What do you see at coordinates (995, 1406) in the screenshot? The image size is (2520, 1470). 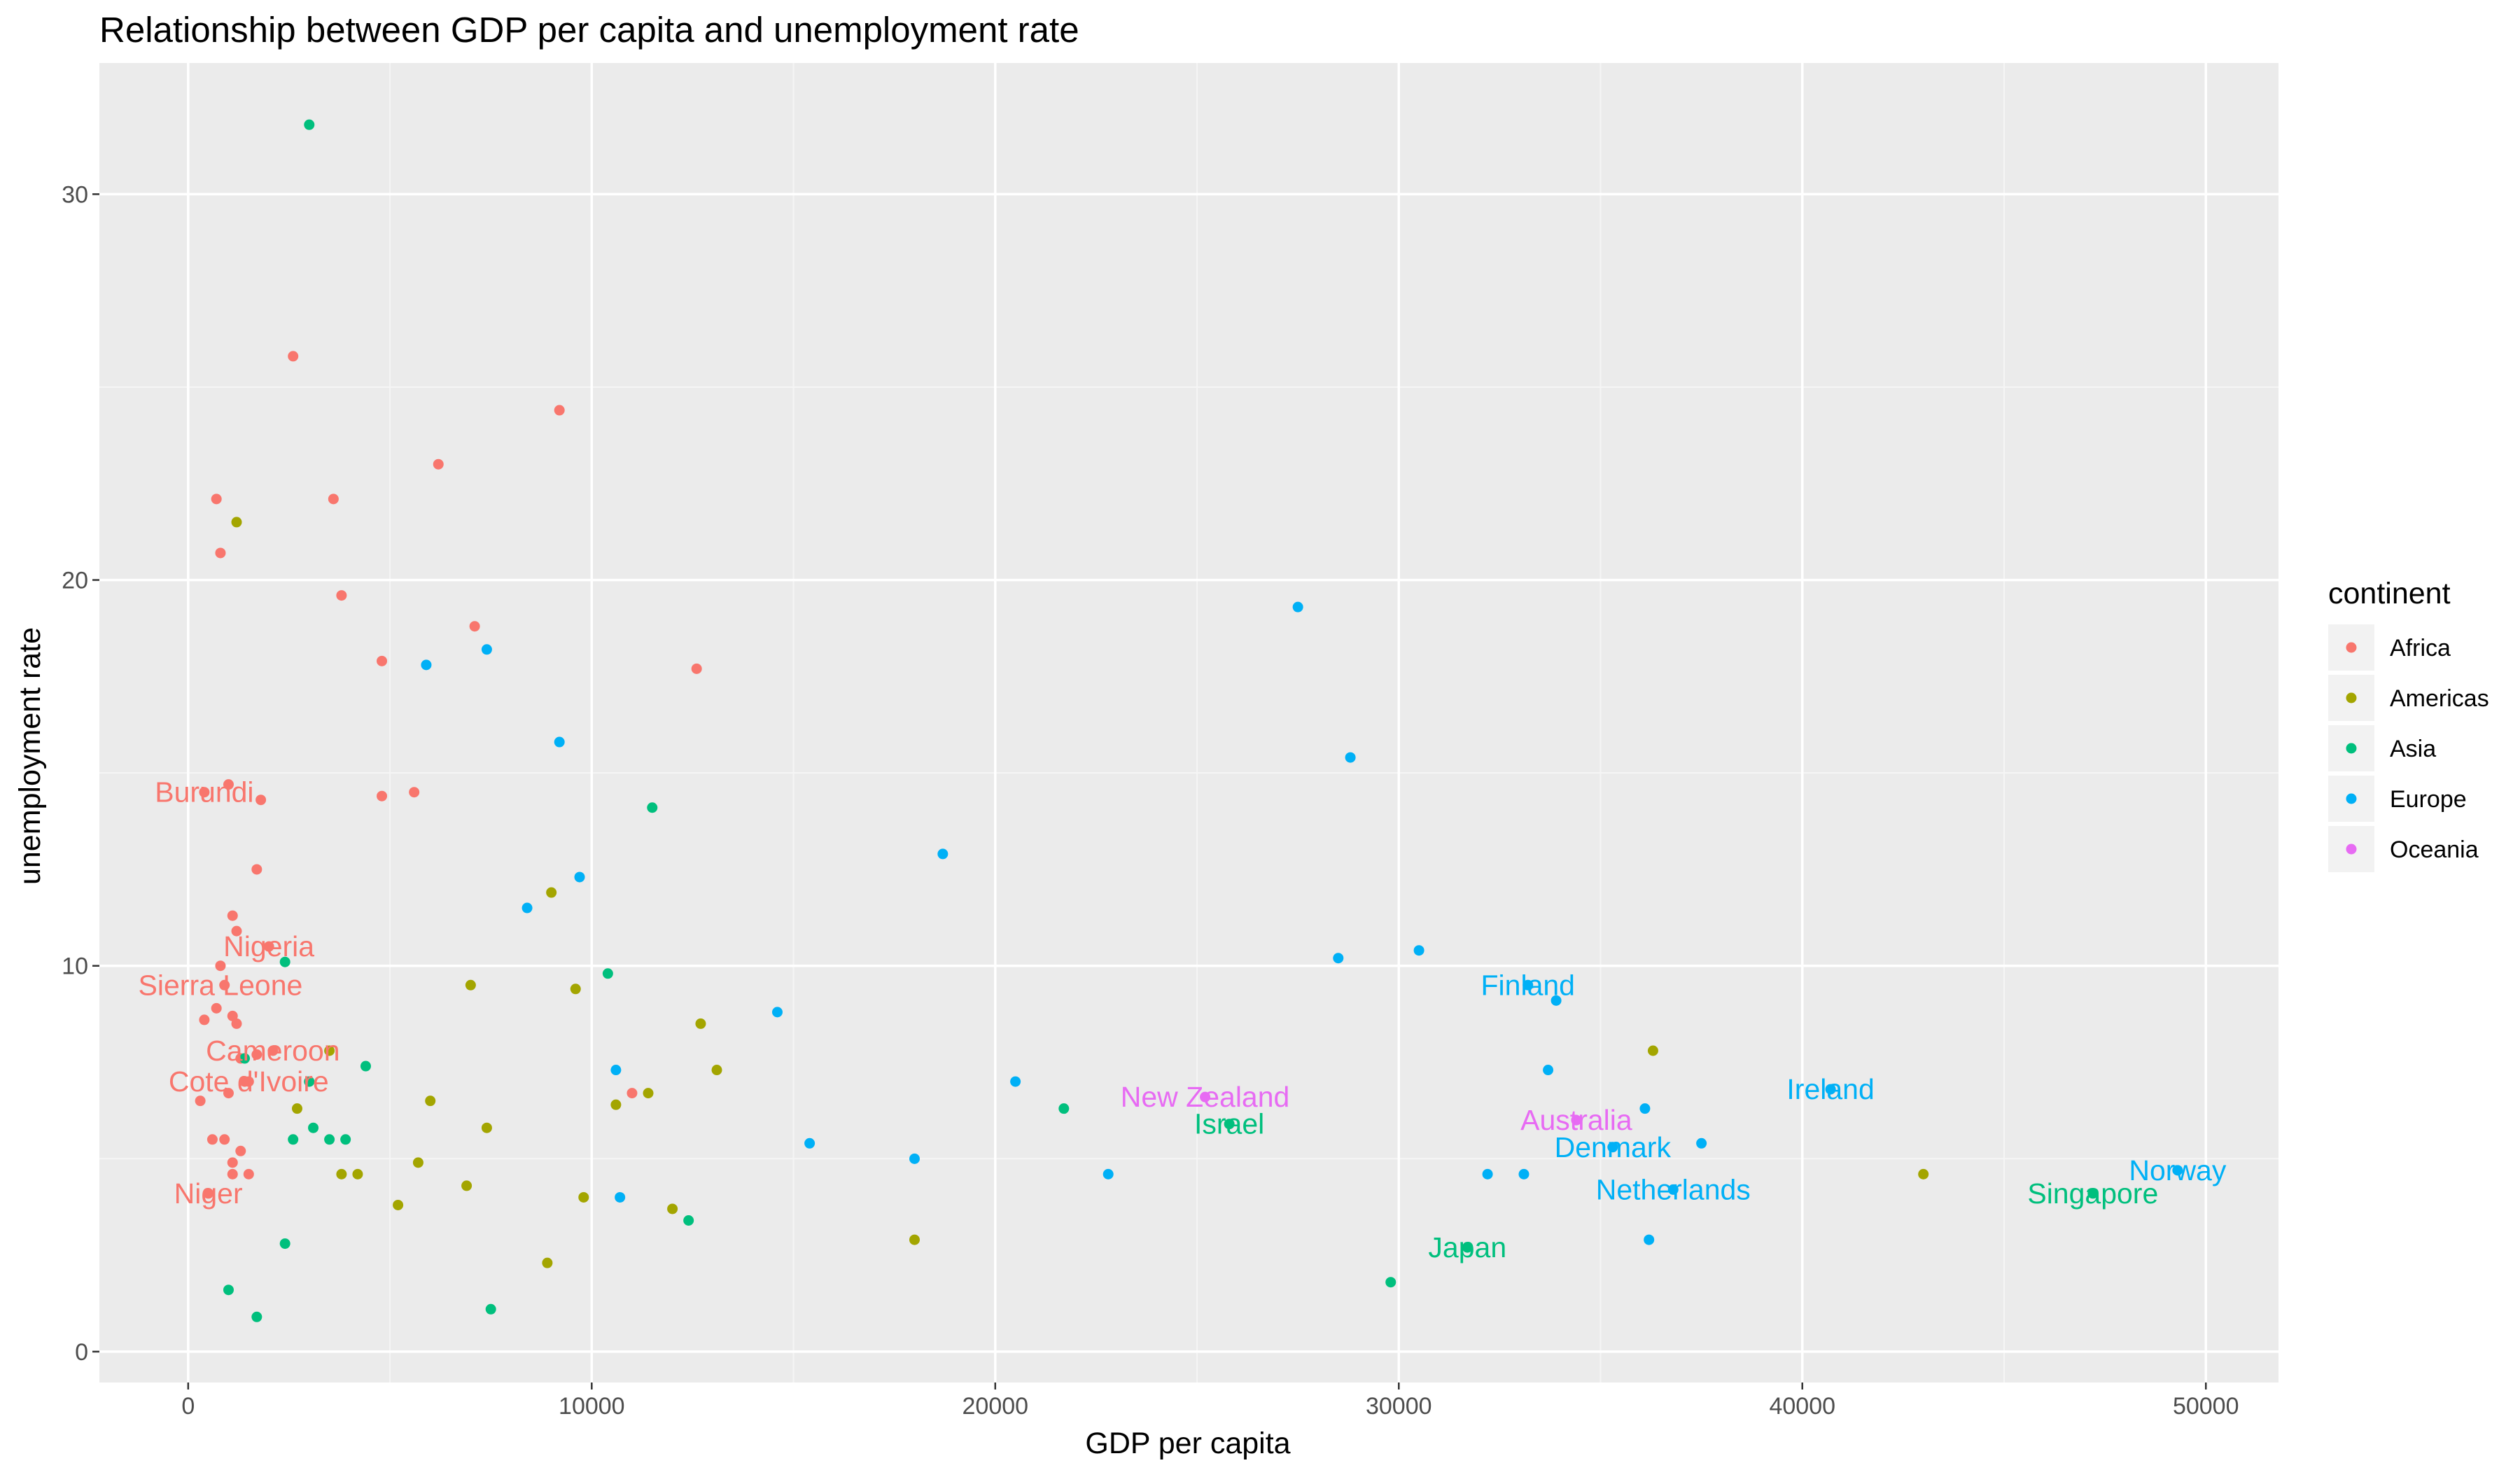 I see `x-tick-label: 20000` at bounding box center [995, 1406].